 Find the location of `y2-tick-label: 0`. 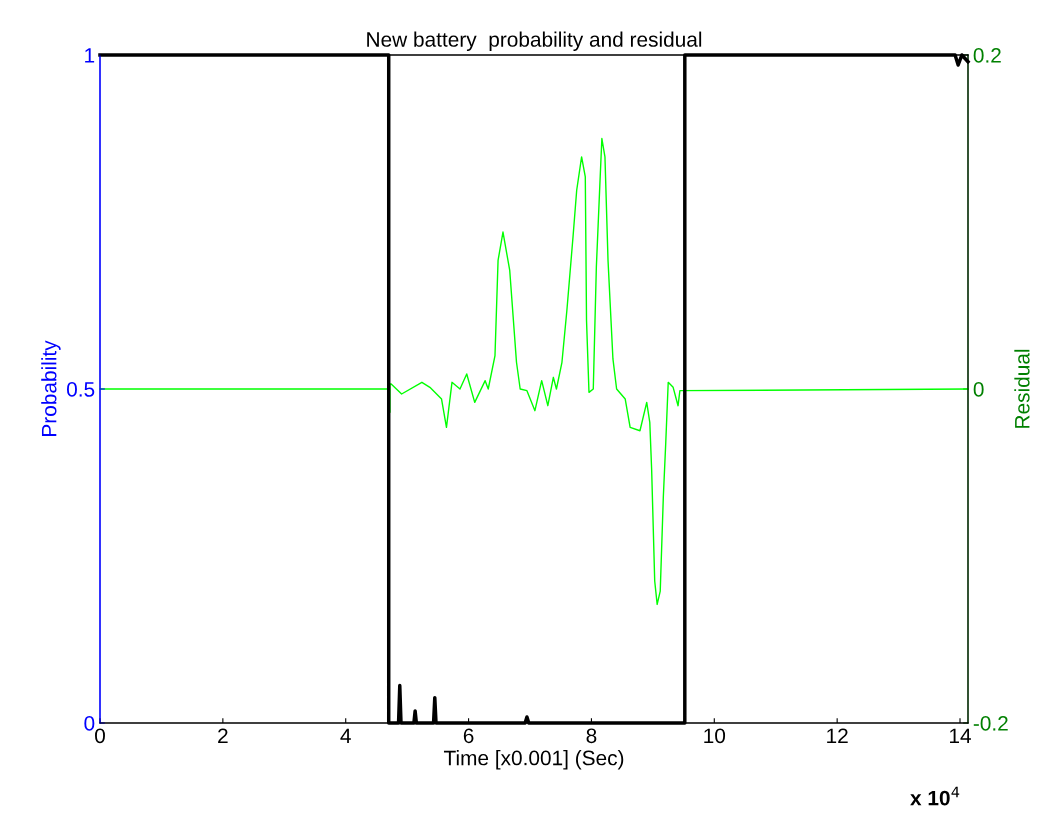

y2-tick-label: 0 is located at coordinates (978, 389).